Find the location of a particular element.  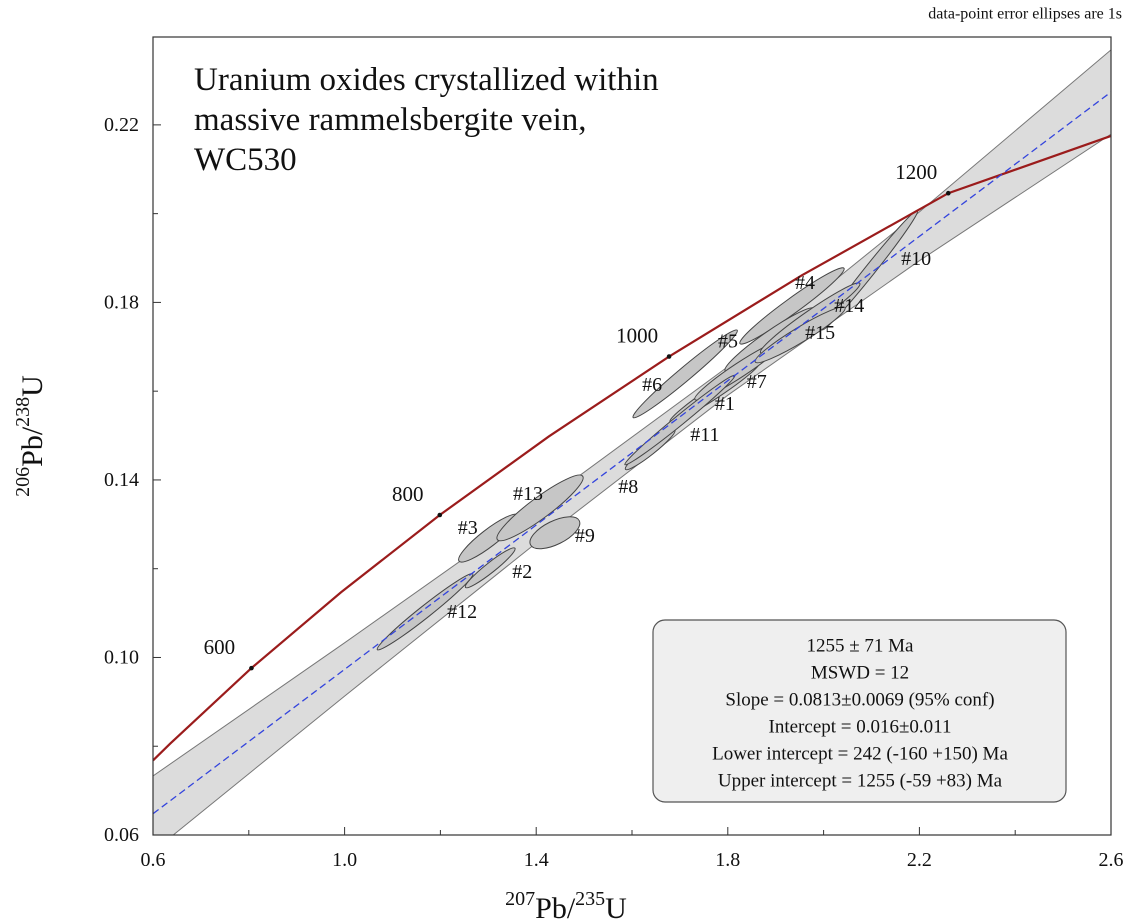

ellipse-label: #5 is located at coordinates (728, 342).